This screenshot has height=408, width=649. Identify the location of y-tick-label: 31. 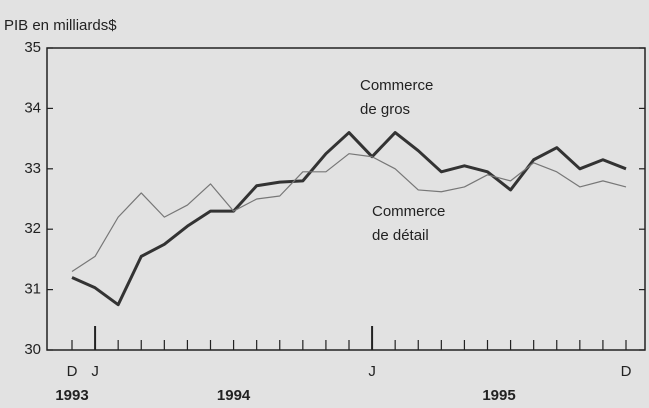
(32, 289).